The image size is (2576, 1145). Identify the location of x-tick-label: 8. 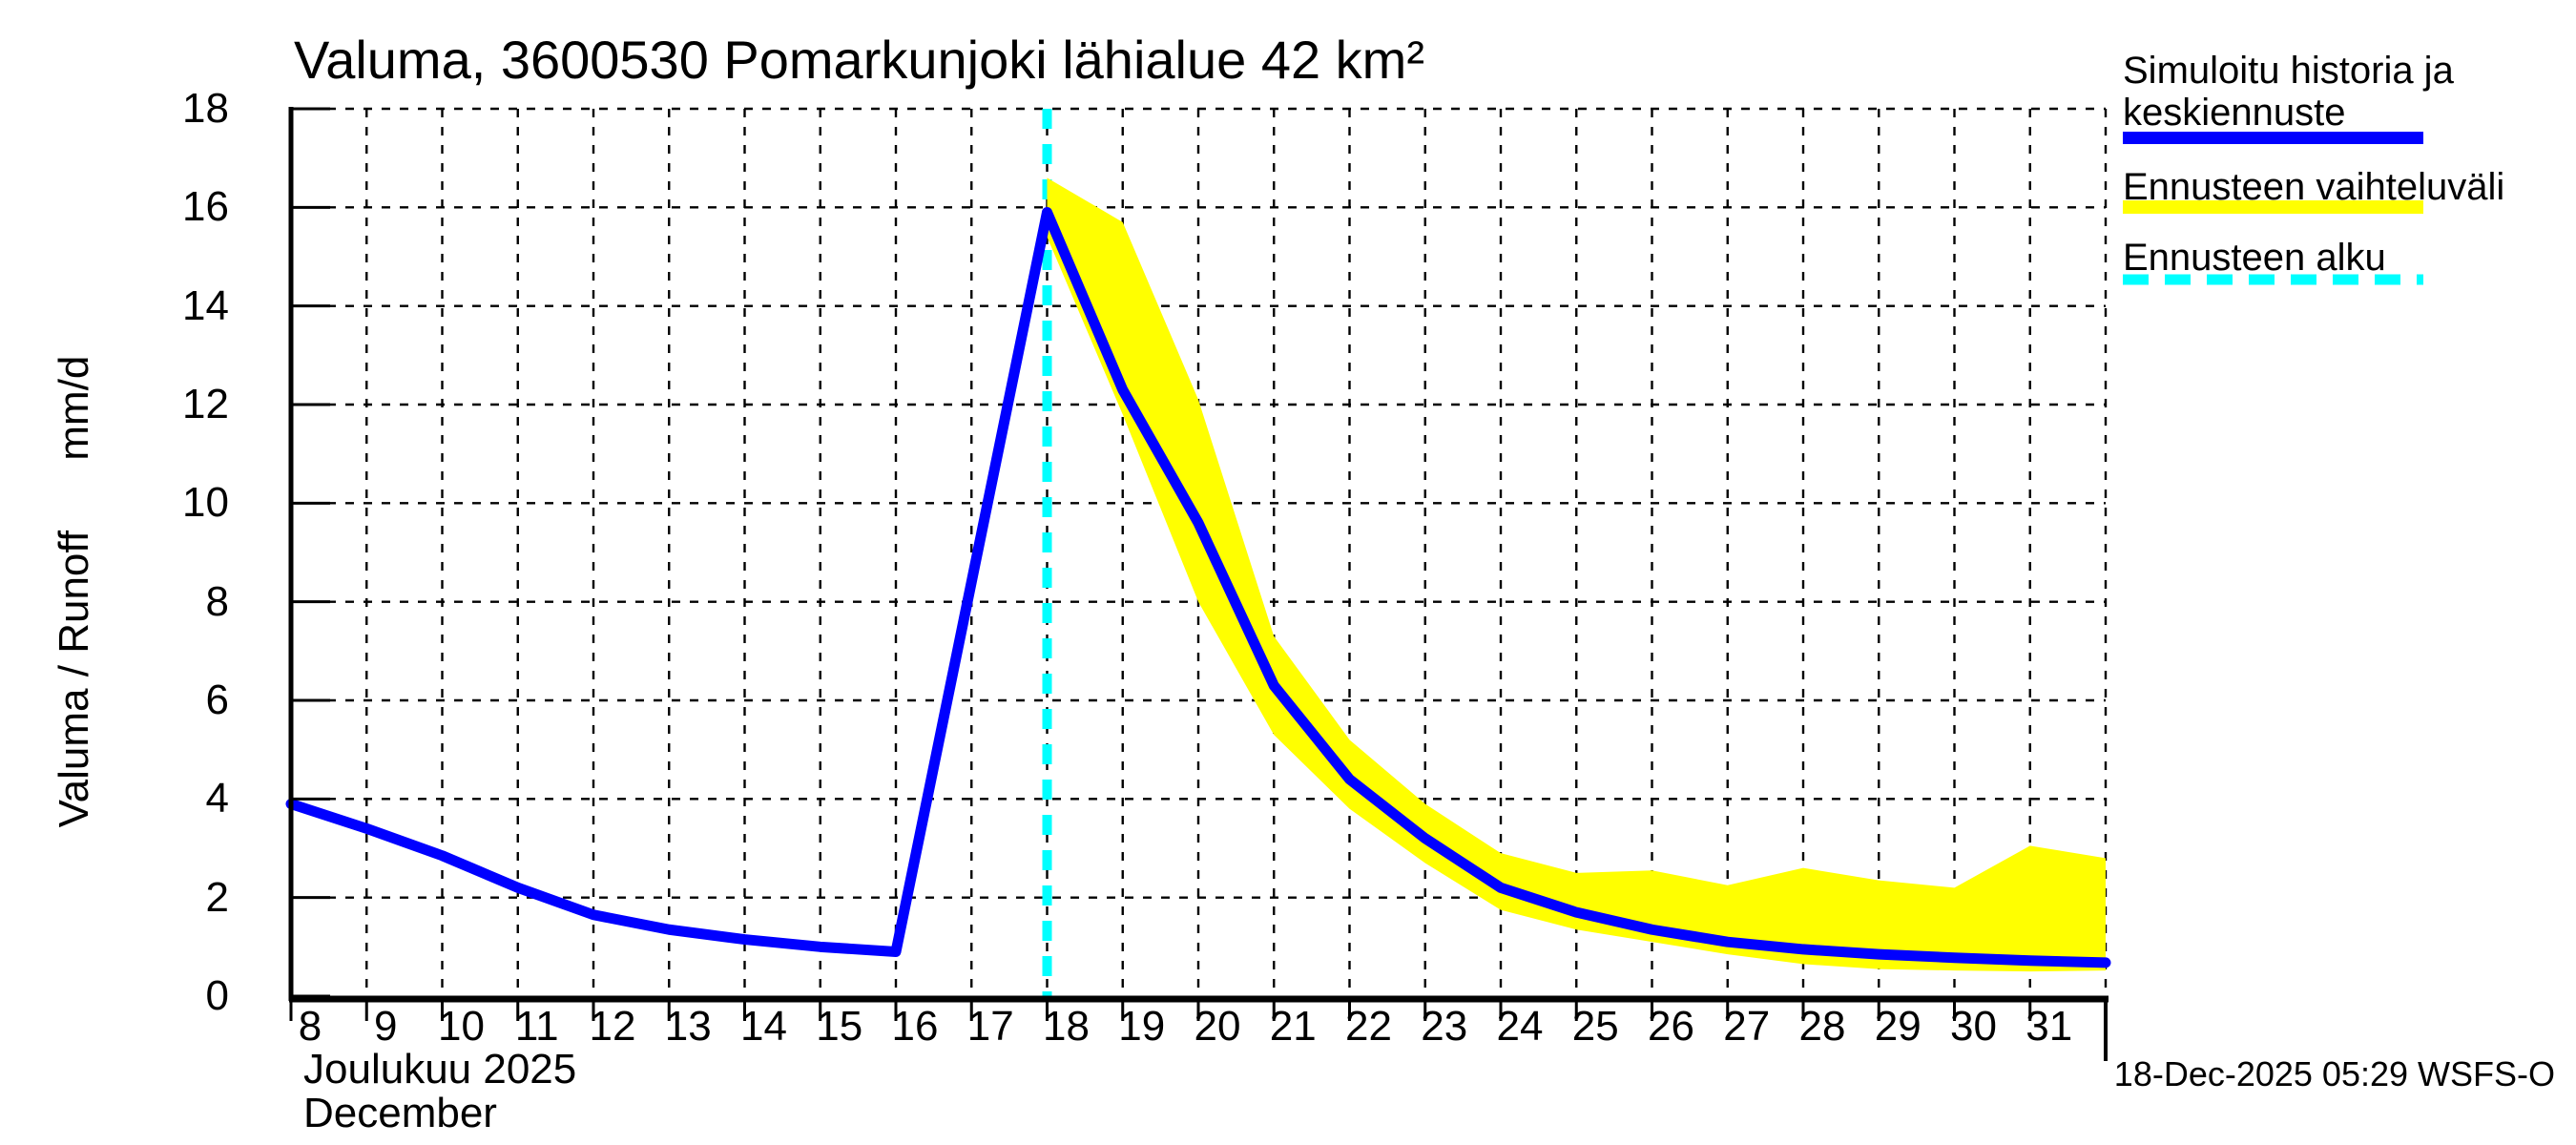
(310, 1026).